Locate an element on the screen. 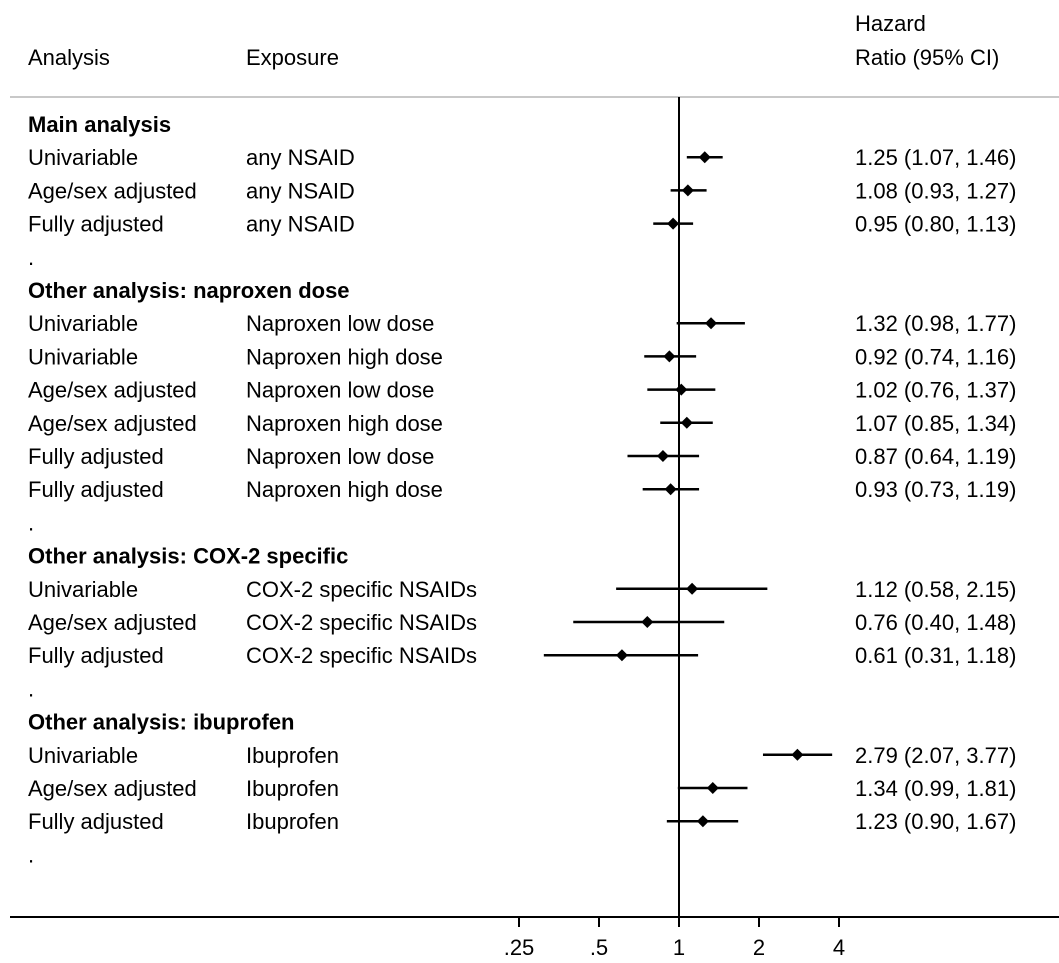 The image size is (1059, 963). hazard-ratio-ci-label: 0.87 (0.64, 1.19) is located at coordinates (935, 456).